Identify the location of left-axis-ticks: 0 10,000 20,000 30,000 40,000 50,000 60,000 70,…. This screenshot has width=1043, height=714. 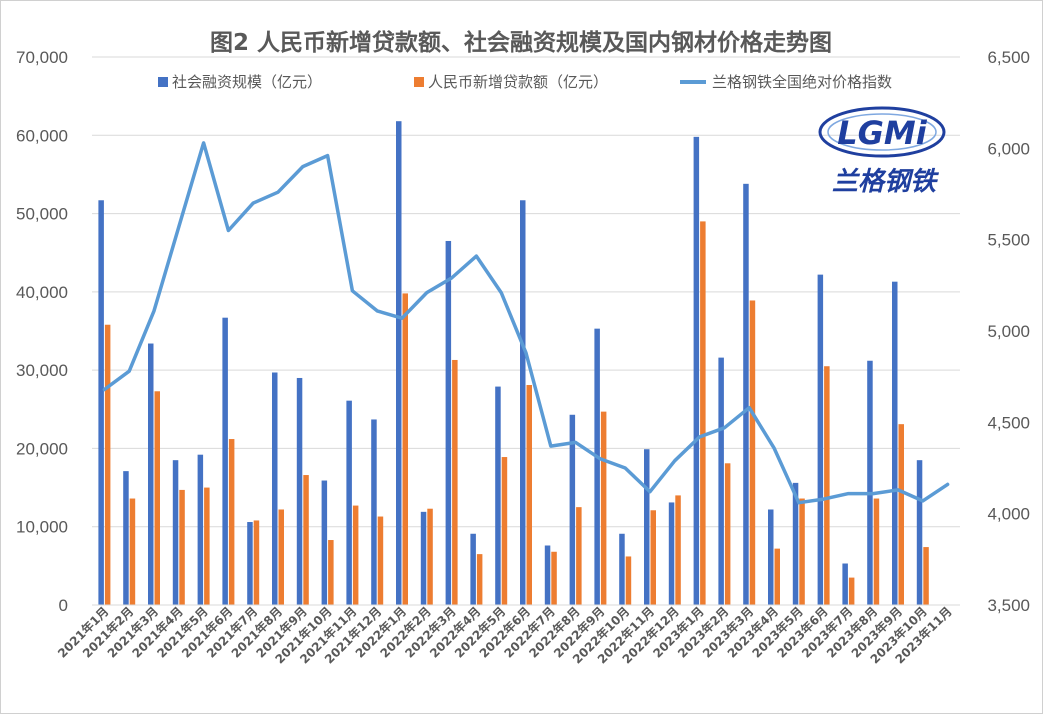
(42, 331).